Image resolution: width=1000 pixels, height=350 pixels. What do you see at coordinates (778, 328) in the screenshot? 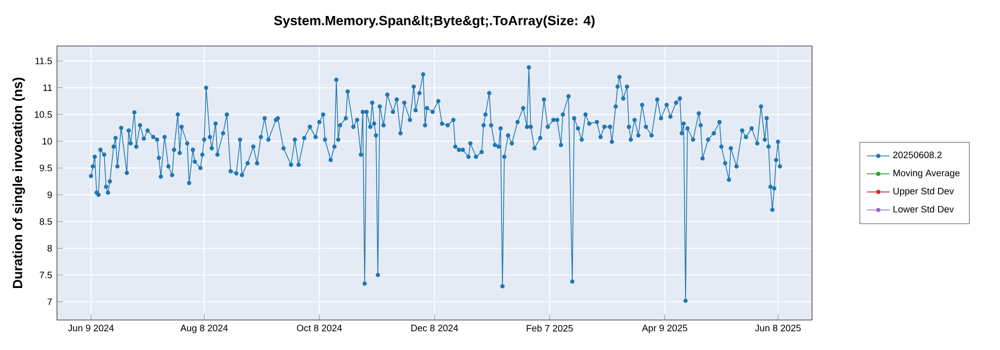
I see `x-tick-label: Jun 8 2025` at bounding box center [778, 328].